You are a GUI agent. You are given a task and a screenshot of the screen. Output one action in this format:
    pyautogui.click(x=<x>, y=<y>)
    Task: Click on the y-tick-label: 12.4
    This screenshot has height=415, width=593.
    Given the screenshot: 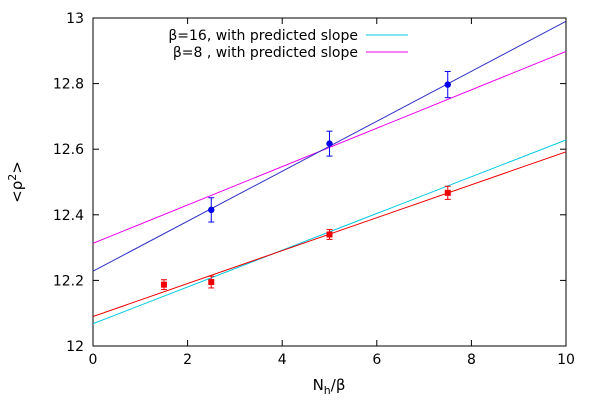 What is the action you would take?
    pyautogui.click(x=68, y=216)
    